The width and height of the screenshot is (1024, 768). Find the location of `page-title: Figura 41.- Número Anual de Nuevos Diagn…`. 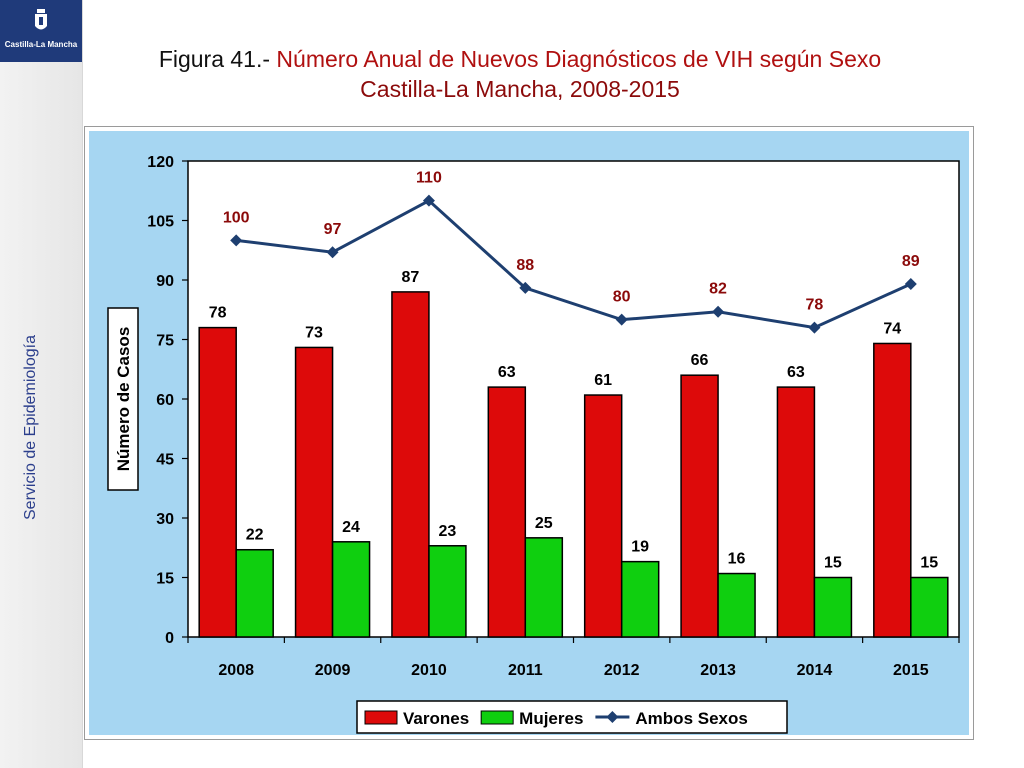

page-title: Figura 41.- Número Anual de Nuevos Diagn… is located at coordinates (520, 74).